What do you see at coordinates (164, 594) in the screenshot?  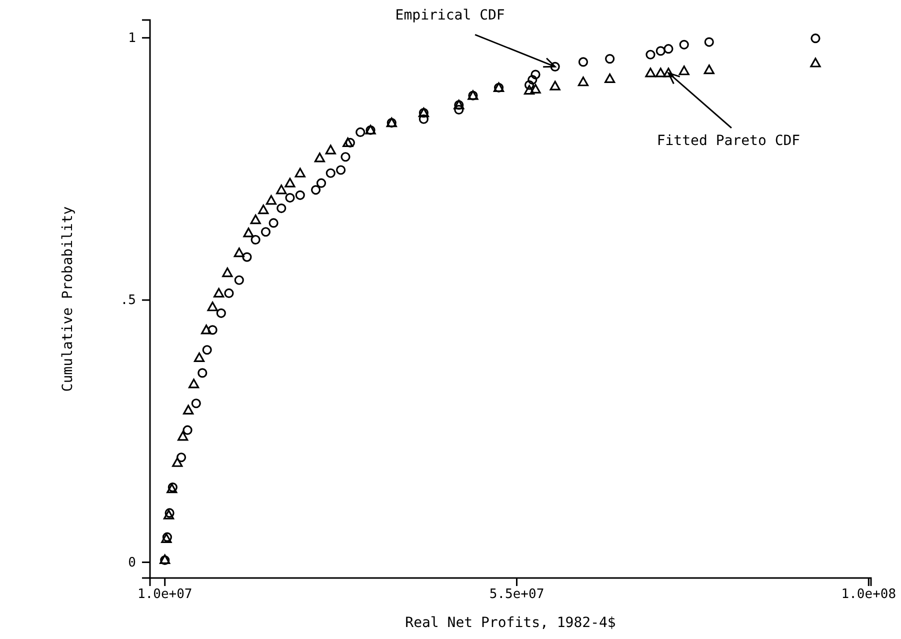 I see `x-tick-label: 1.0e+07` at bounding box center [164, 594].